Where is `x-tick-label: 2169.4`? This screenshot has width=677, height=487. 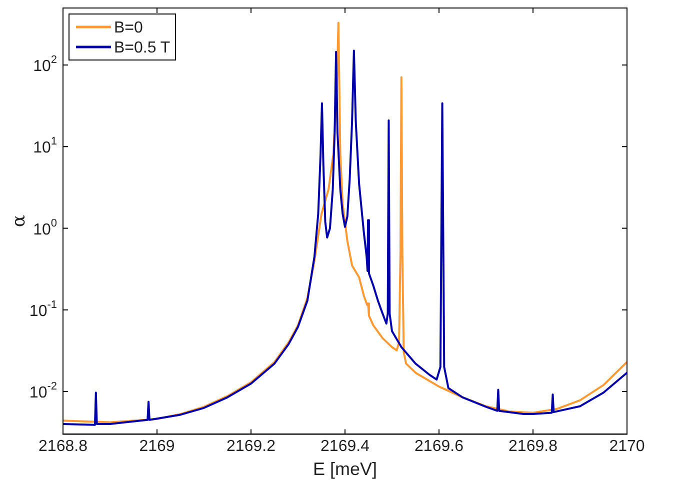
x-tick-label: 2169.4 is located at coordinates (345, 447).